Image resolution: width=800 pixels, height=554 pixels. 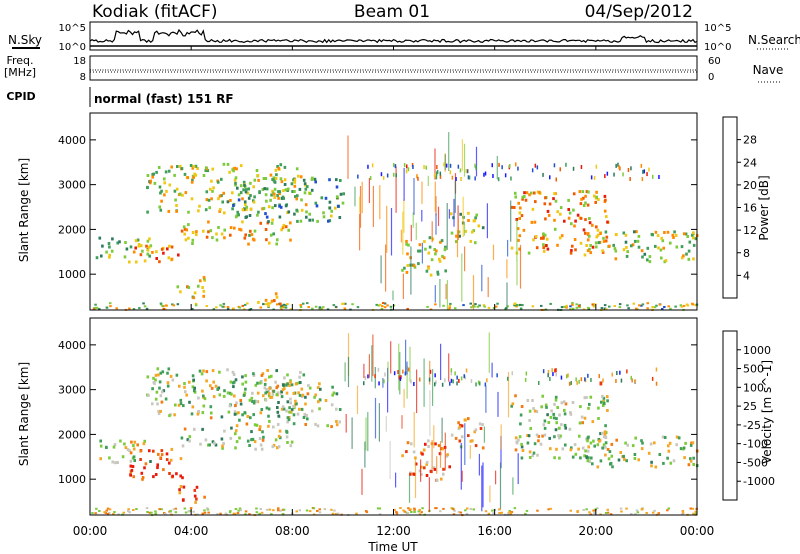 I want to click on freq-left-tick-bottom: 8, so click(x=83, y=77).